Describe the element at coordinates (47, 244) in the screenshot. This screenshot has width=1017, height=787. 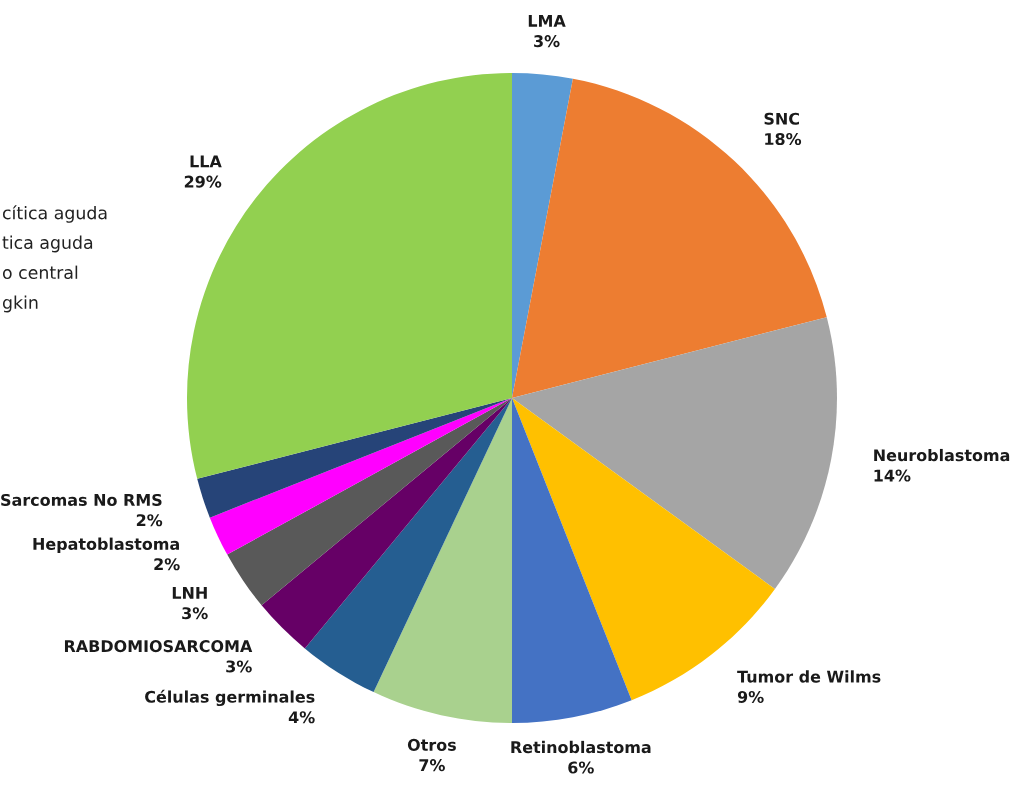
I see `text: tica aguda` at that location.